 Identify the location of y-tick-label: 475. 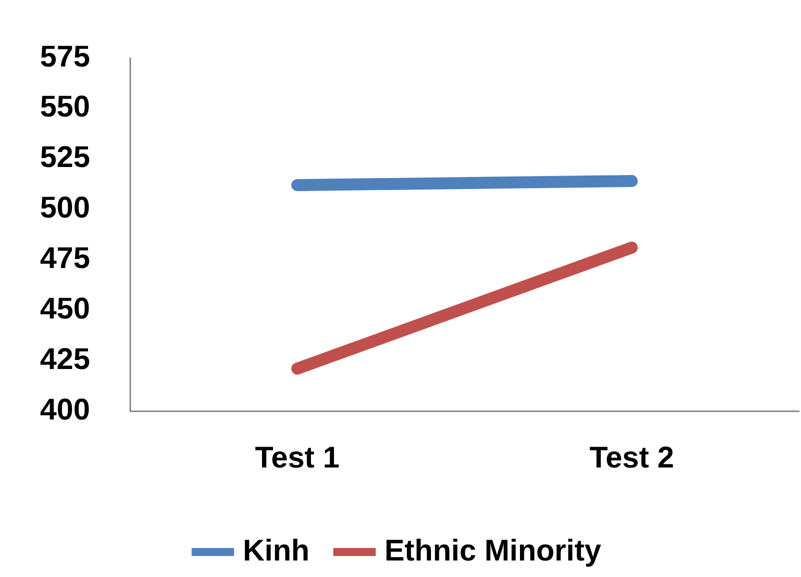
(65, 258).